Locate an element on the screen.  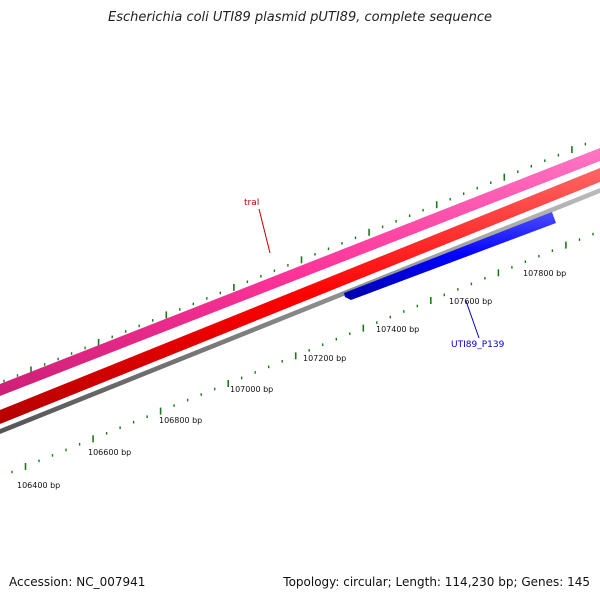
scale-label: 107800 bp is located at coordinates (544, 273).